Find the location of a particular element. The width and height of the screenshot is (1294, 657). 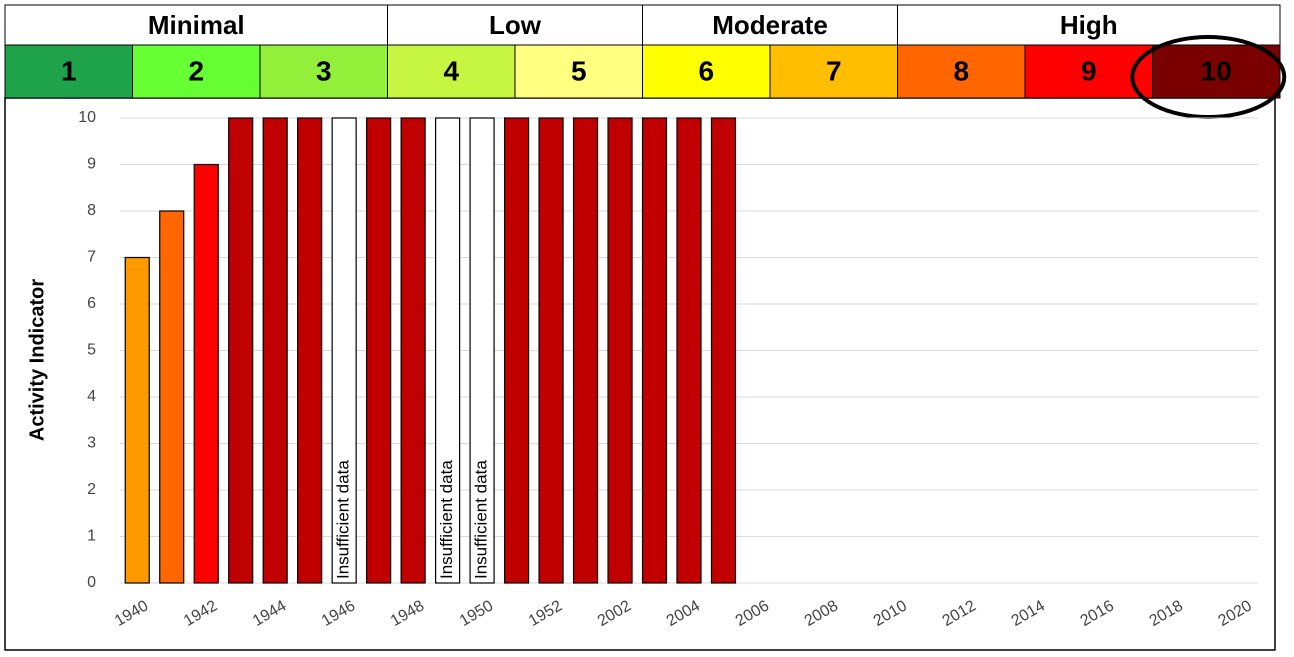

level-label: 8 is located at coordinates (961, 70).